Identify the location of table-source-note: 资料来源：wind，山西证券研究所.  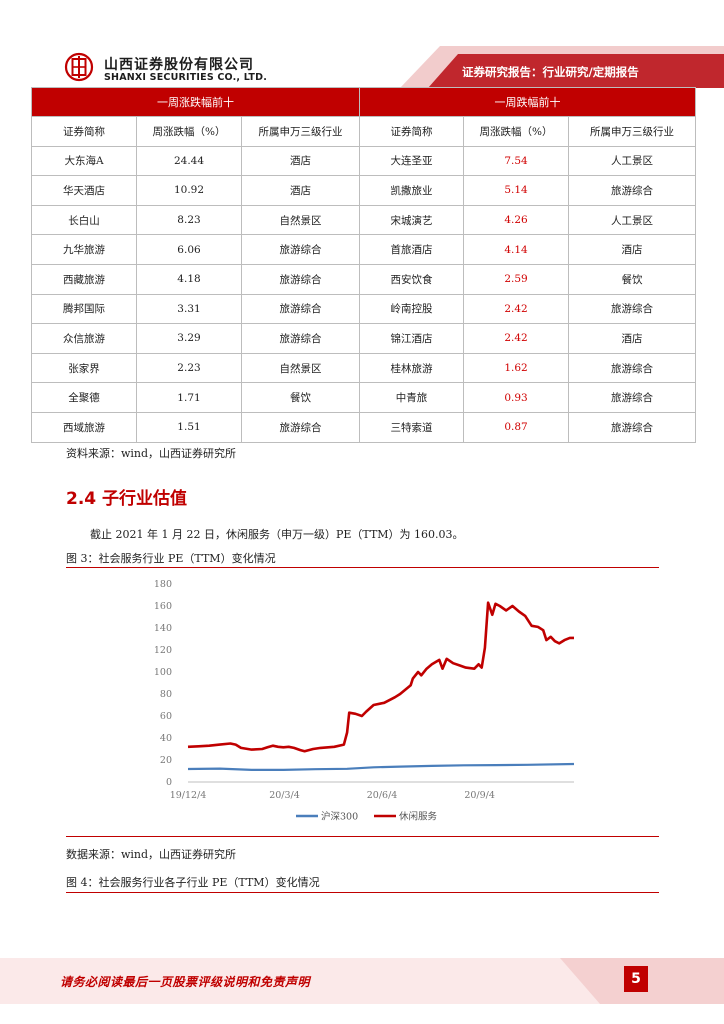
(151, 453).